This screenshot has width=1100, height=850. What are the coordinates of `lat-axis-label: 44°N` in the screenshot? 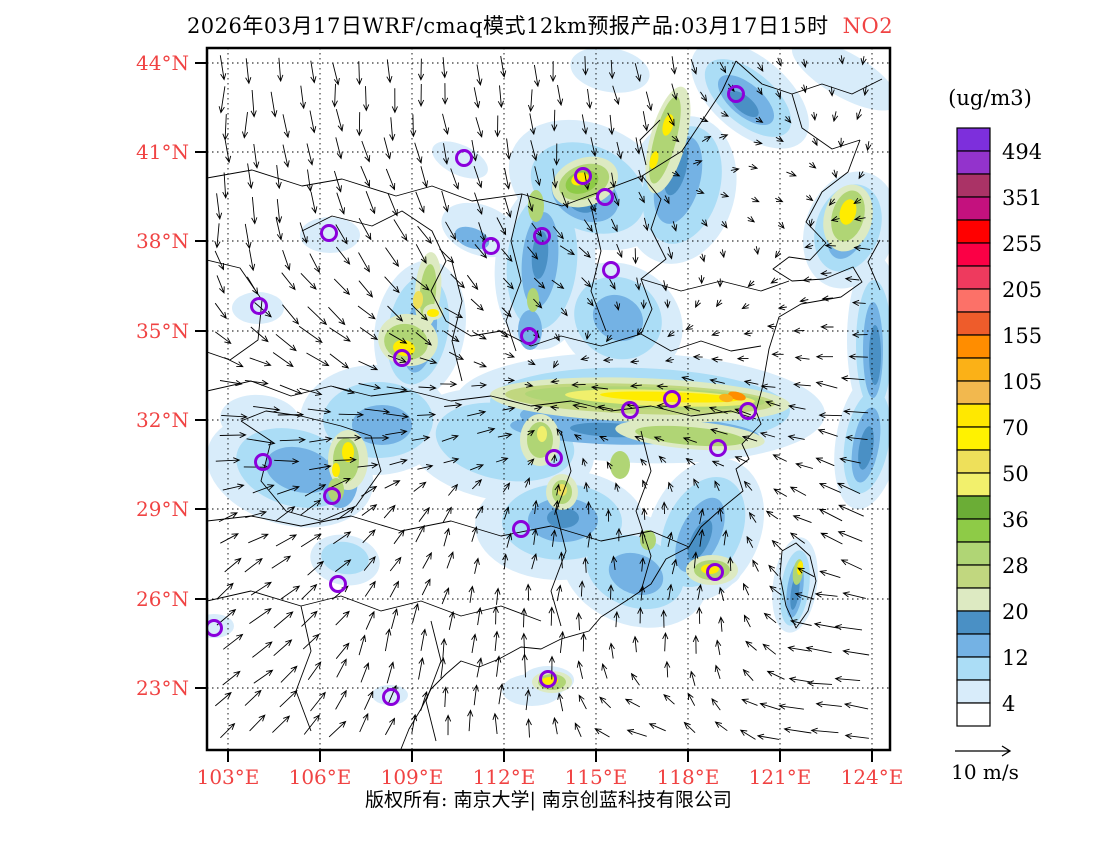 It's located at (162, 63).